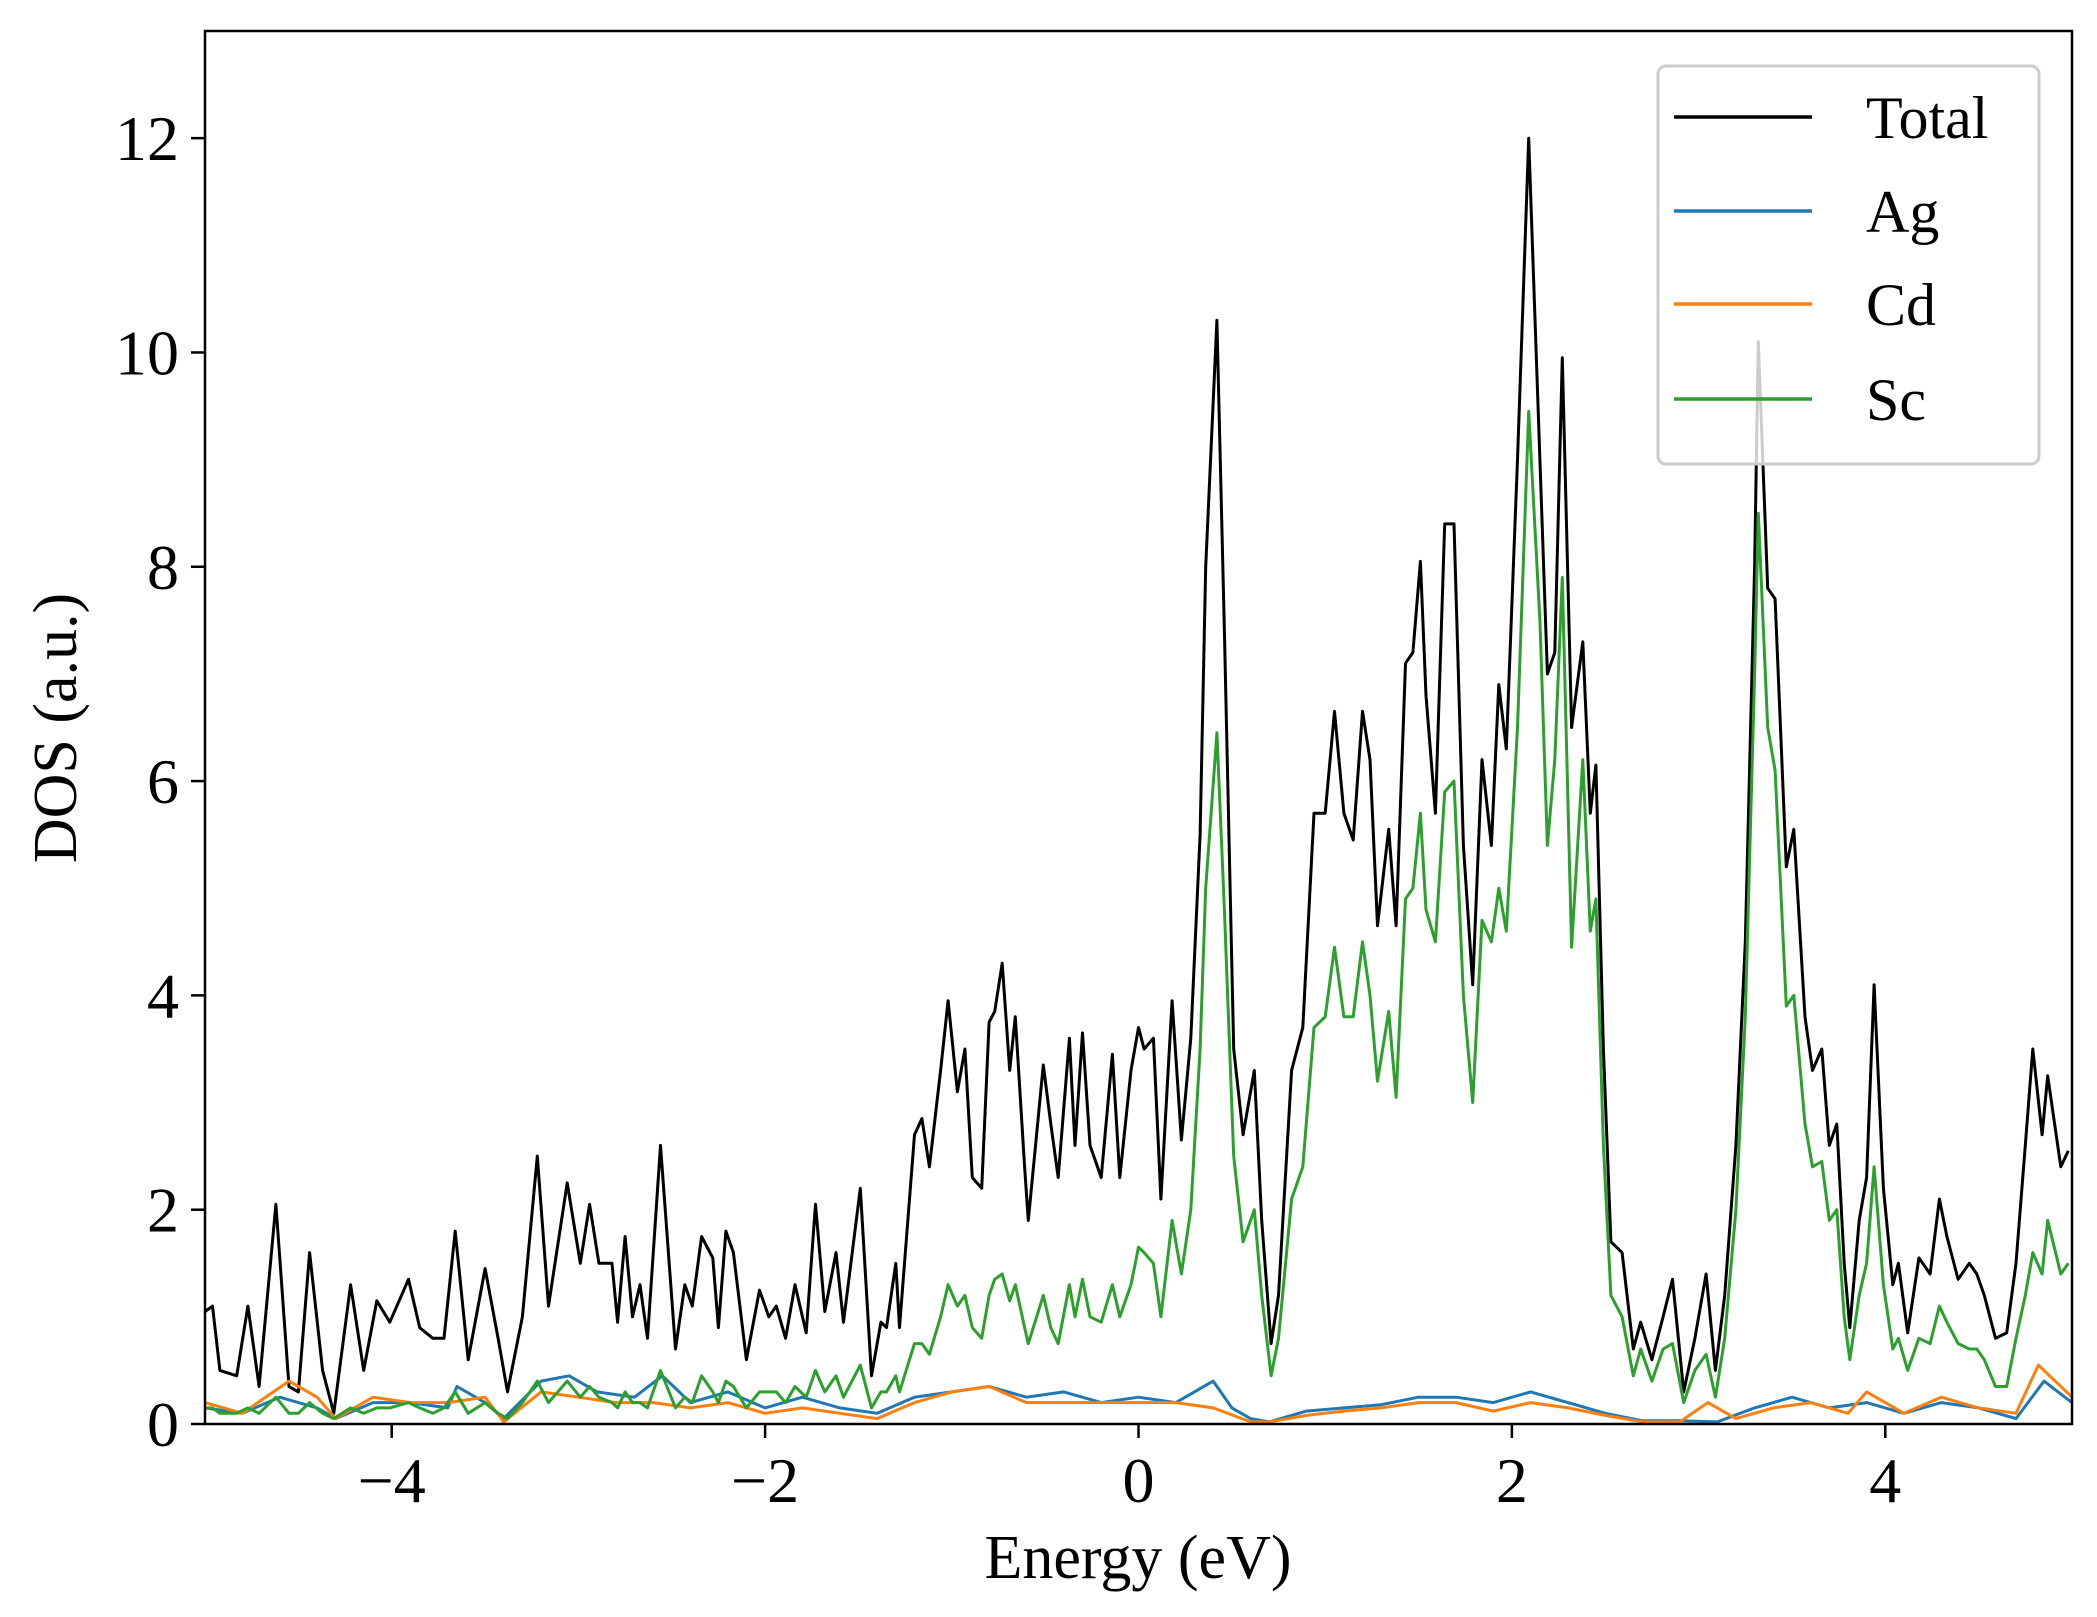  What do you see at coordinates (1902, 212) in the screenshot?
I see `legend-label-ag: Ag` at bounding box center [1902, 212].